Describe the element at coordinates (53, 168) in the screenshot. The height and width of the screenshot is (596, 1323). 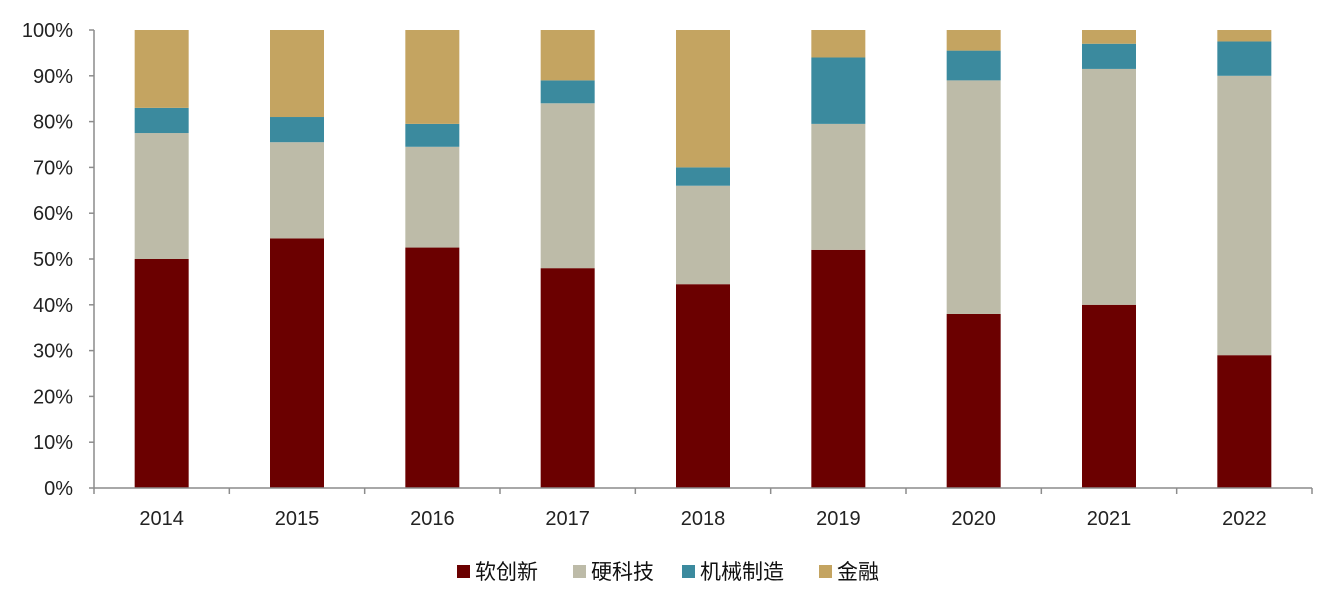
I see `y-tick-label: 70%` at that location.